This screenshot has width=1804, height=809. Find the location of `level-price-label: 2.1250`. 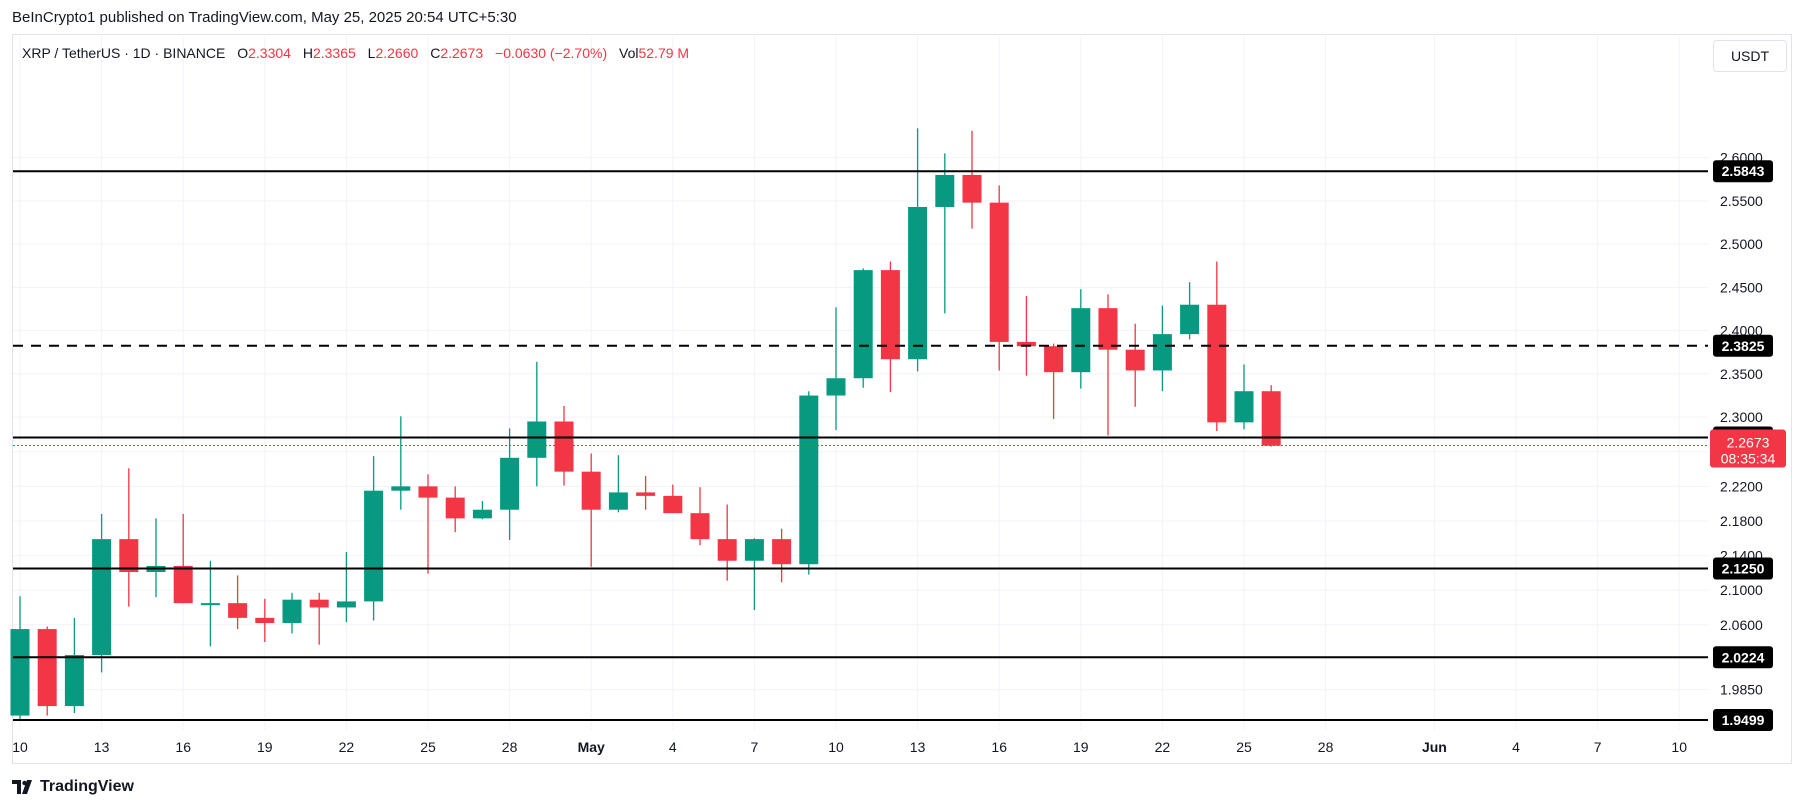

level-price-label: 2.1250 is located at coordinates (1743, 569).